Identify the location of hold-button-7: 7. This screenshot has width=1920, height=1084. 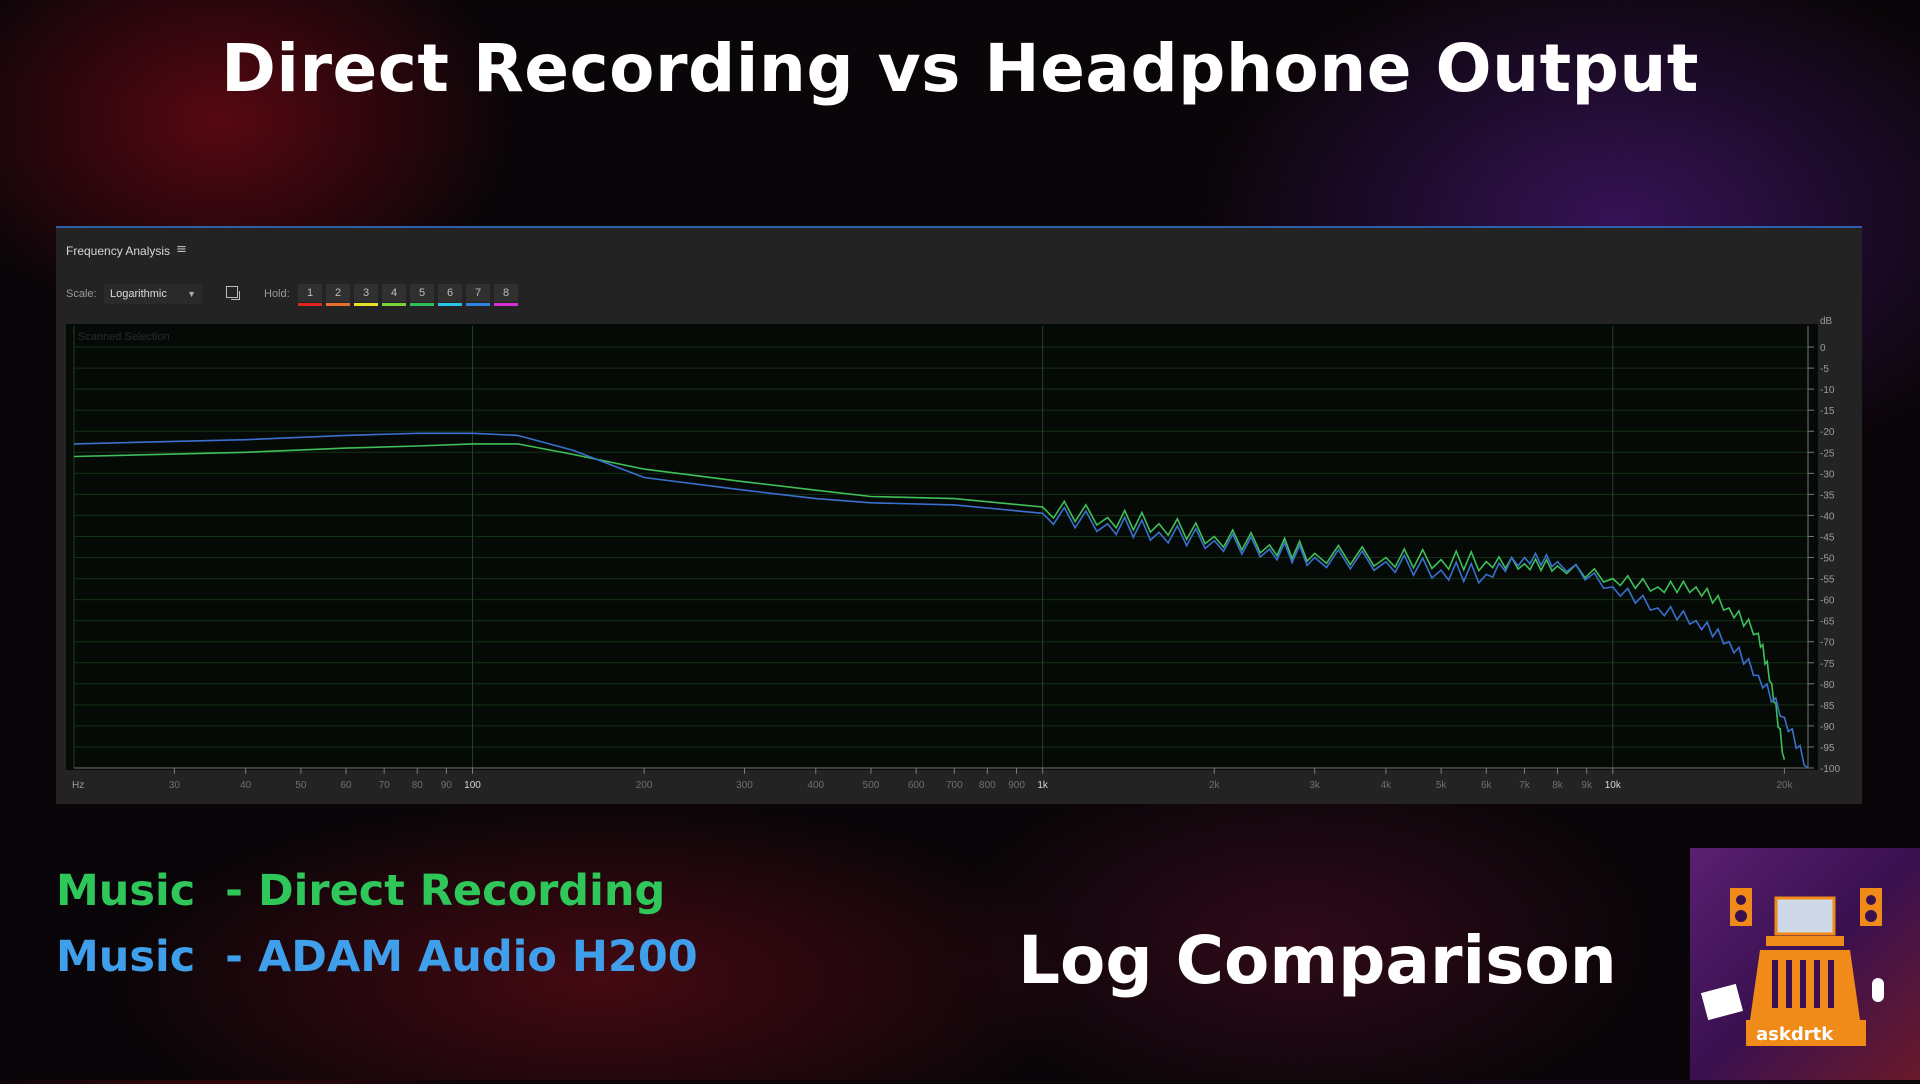
(478, 295).